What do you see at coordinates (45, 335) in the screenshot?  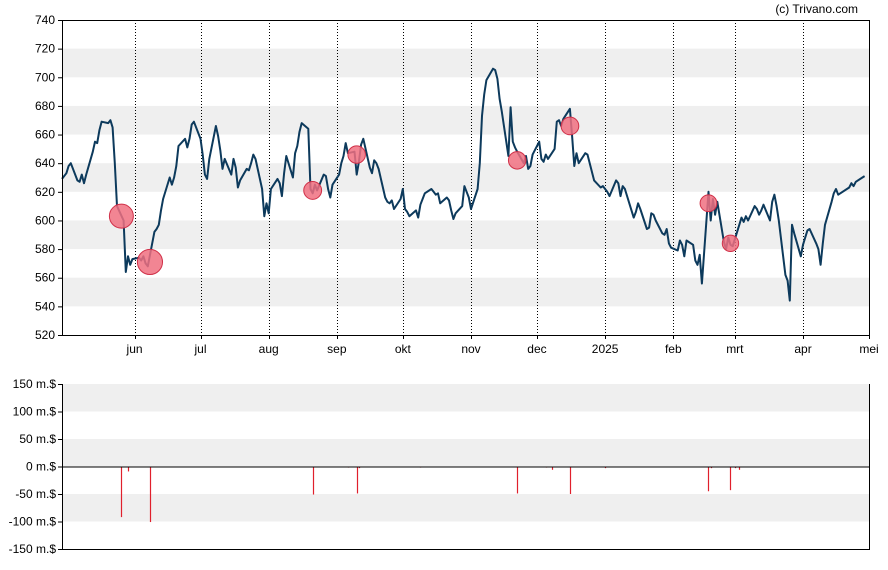 I see `price-tick-label: 520` at bounding box center [45, 335].